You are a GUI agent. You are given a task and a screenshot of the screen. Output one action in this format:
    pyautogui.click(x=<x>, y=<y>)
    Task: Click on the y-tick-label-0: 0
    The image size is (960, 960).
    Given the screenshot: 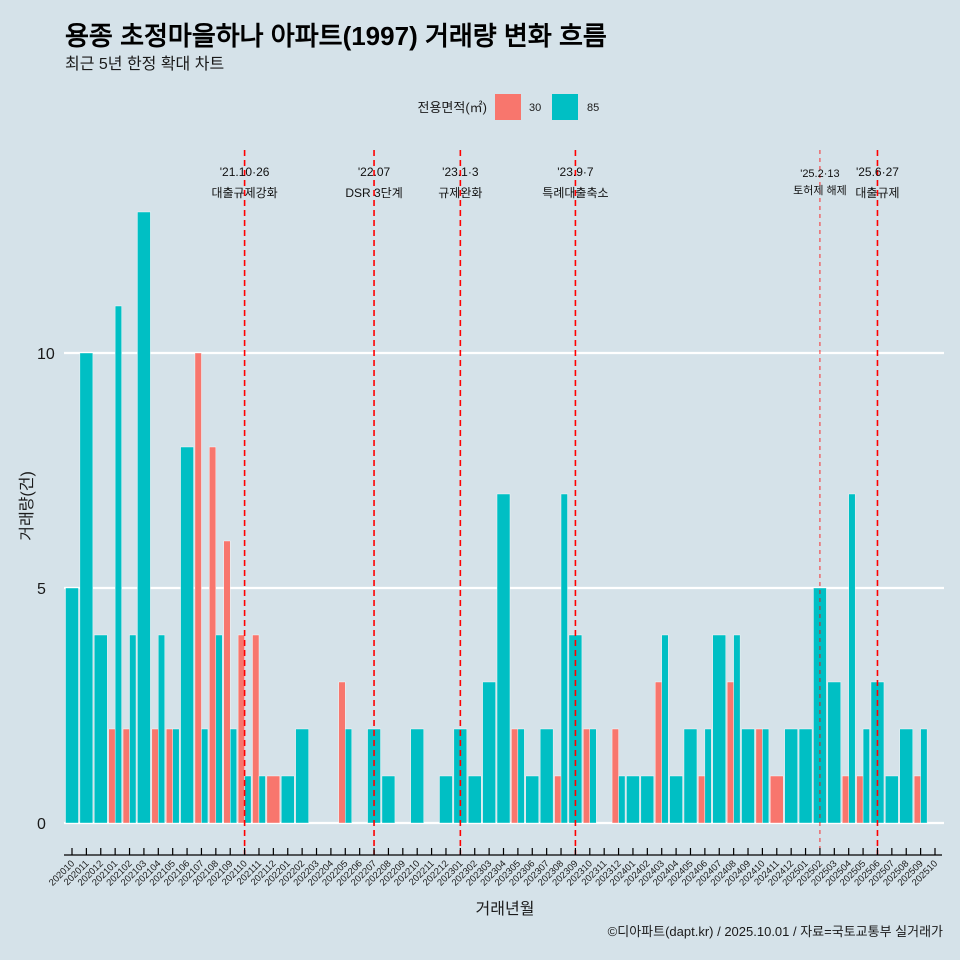 What is the action you would take?
    pyautogui.click(x=41, y=824)
    